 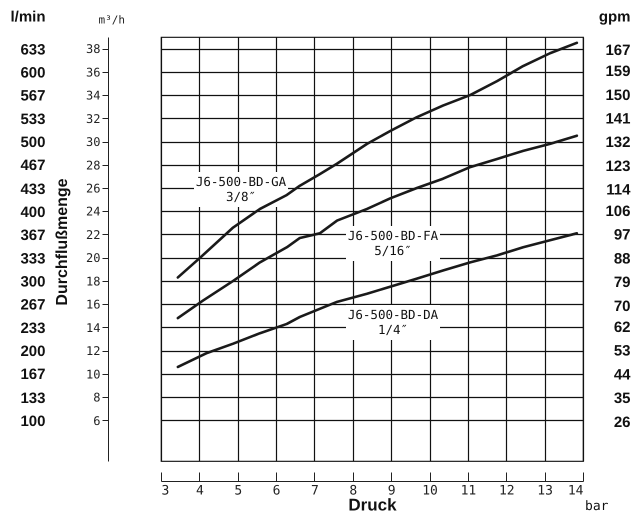 What do you see at coordinates (33, 235) in the screenshot?
I see `y3-tick-label: 367` at bounding box center [33, 235].